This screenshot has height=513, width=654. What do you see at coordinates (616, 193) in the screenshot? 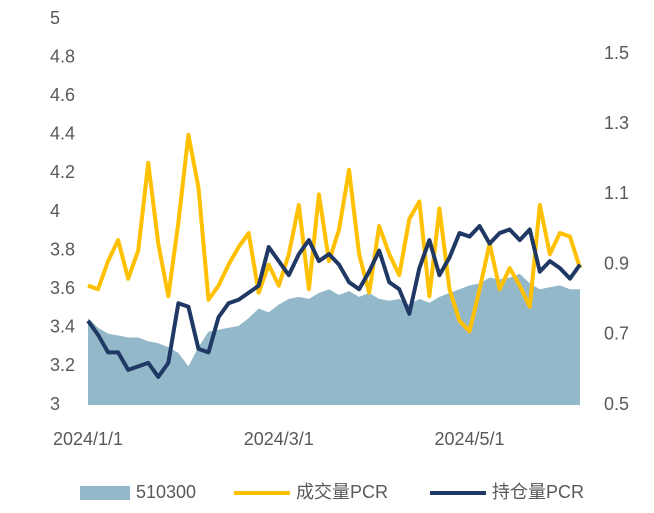
I see `y2-tick-label: 1.1` at bounding box center [616, 193].